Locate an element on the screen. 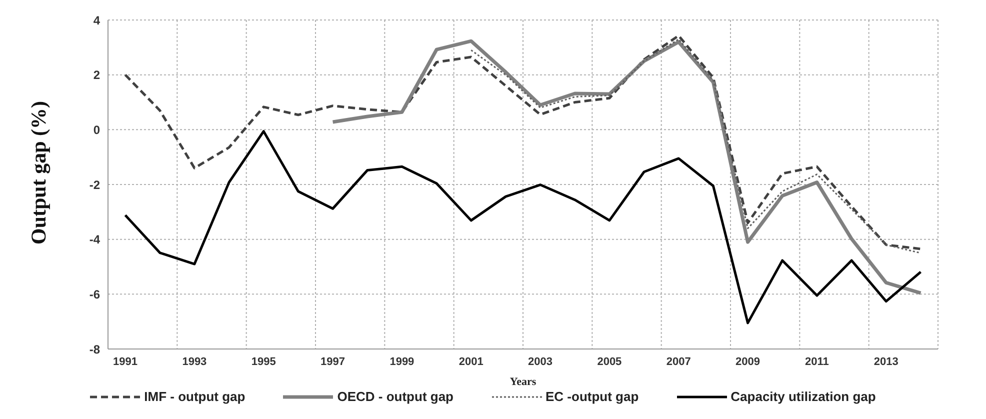 The width and height of the screenshot is (986, 419). x-tick-label: 2007 is located at coordinates (678, 362).